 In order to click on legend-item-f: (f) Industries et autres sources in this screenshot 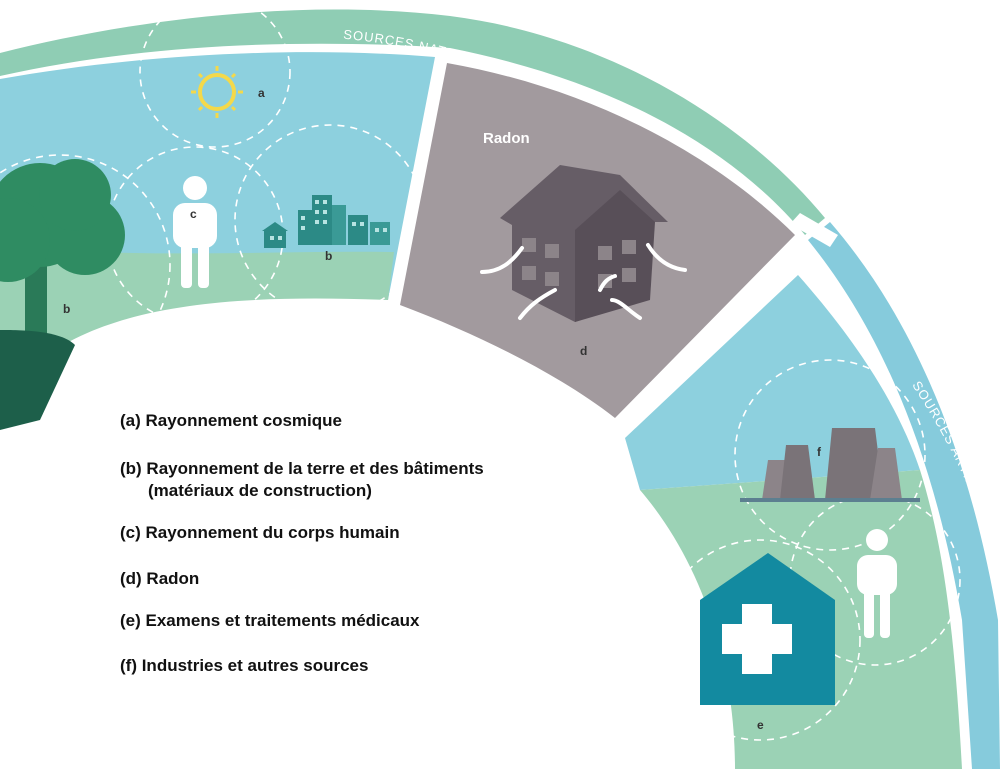, I will do `click(244, 666)`.